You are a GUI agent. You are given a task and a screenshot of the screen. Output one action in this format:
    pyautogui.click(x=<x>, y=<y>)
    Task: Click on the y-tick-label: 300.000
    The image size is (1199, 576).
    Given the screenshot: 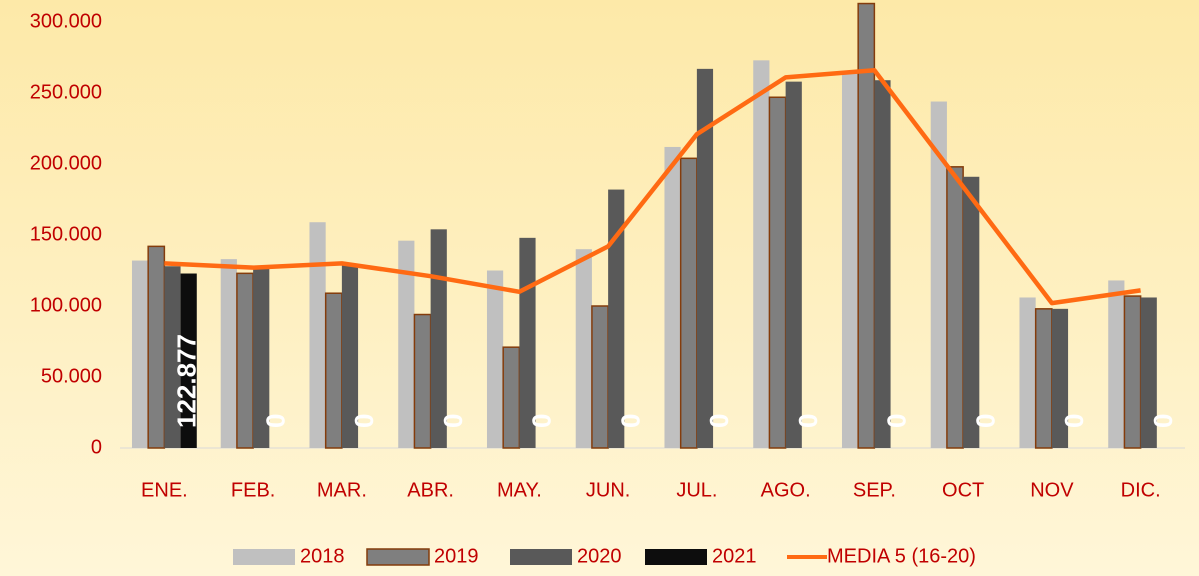 What is the action you would take?
    pyautogui.click(x=66, y=21)
    